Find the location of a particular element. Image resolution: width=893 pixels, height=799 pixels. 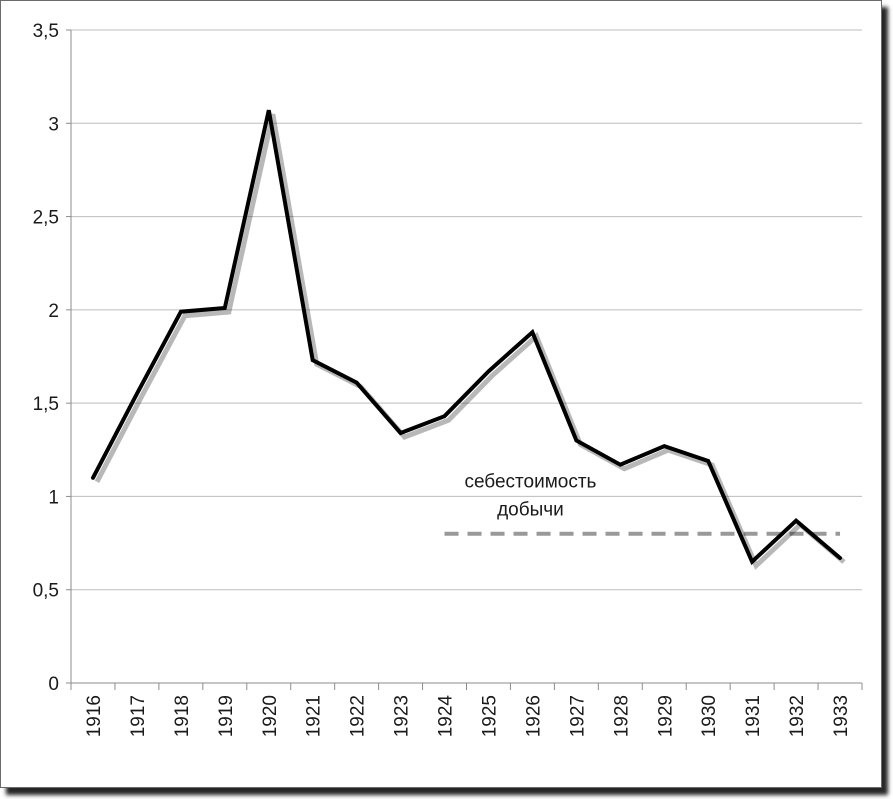

x-tick-label: 1931 is located at coordinates (753, 716).